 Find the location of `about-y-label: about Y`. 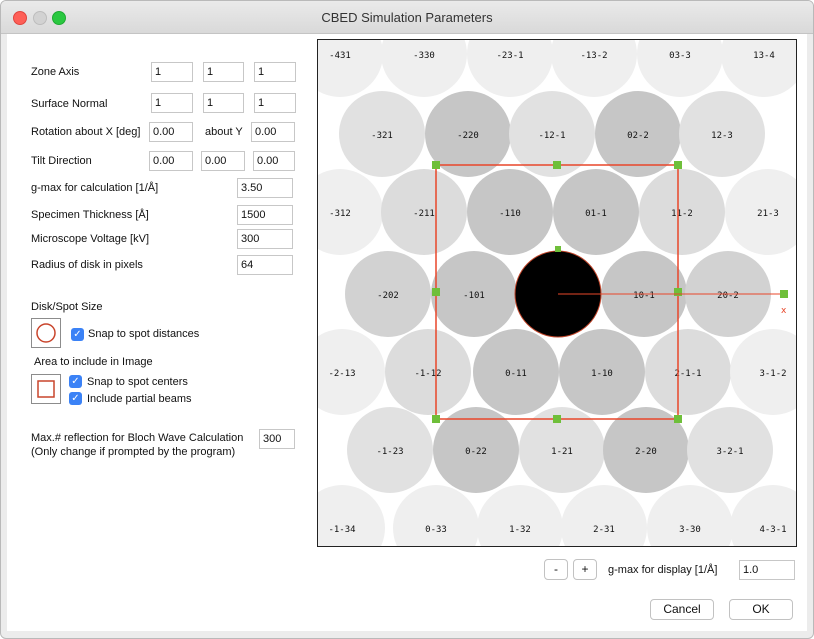

about-y-label: about Y is located at coordinates (224, 132).